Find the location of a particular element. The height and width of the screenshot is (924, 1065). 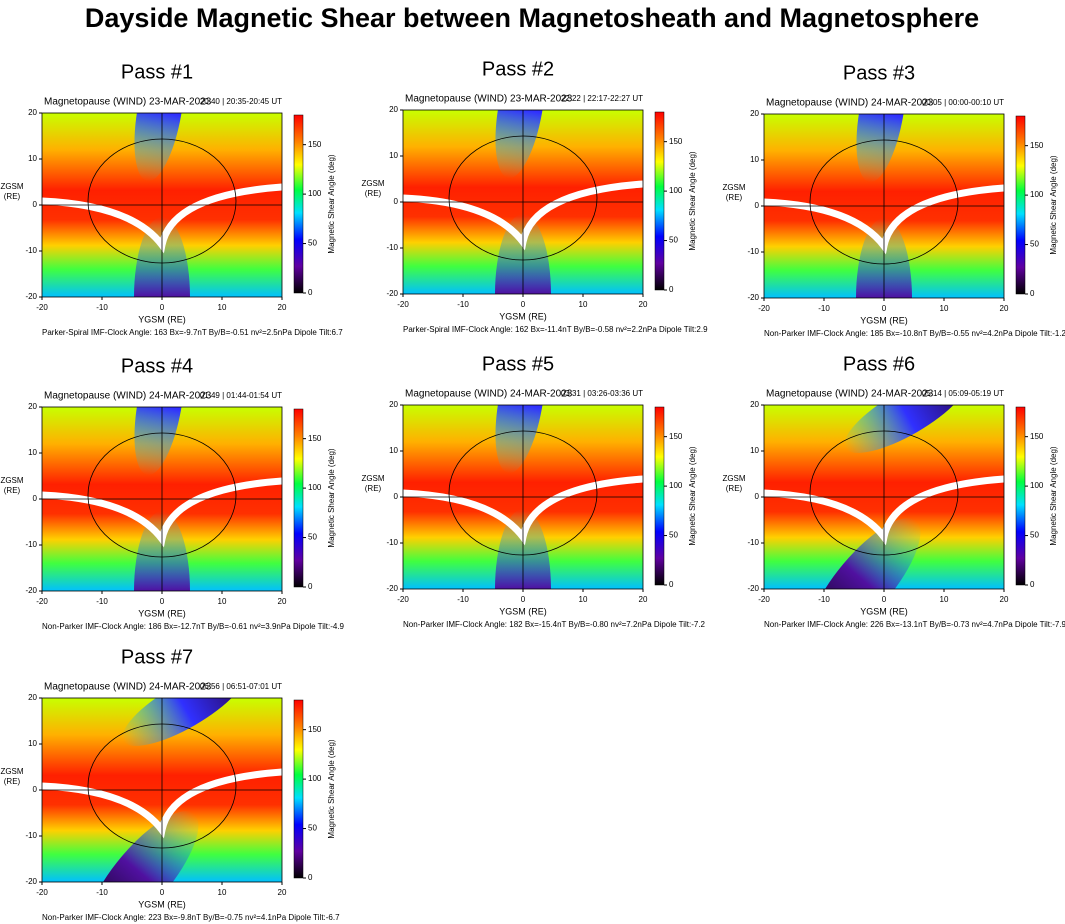

pass-label: Pass #4 is located at coordinates (157, 366).